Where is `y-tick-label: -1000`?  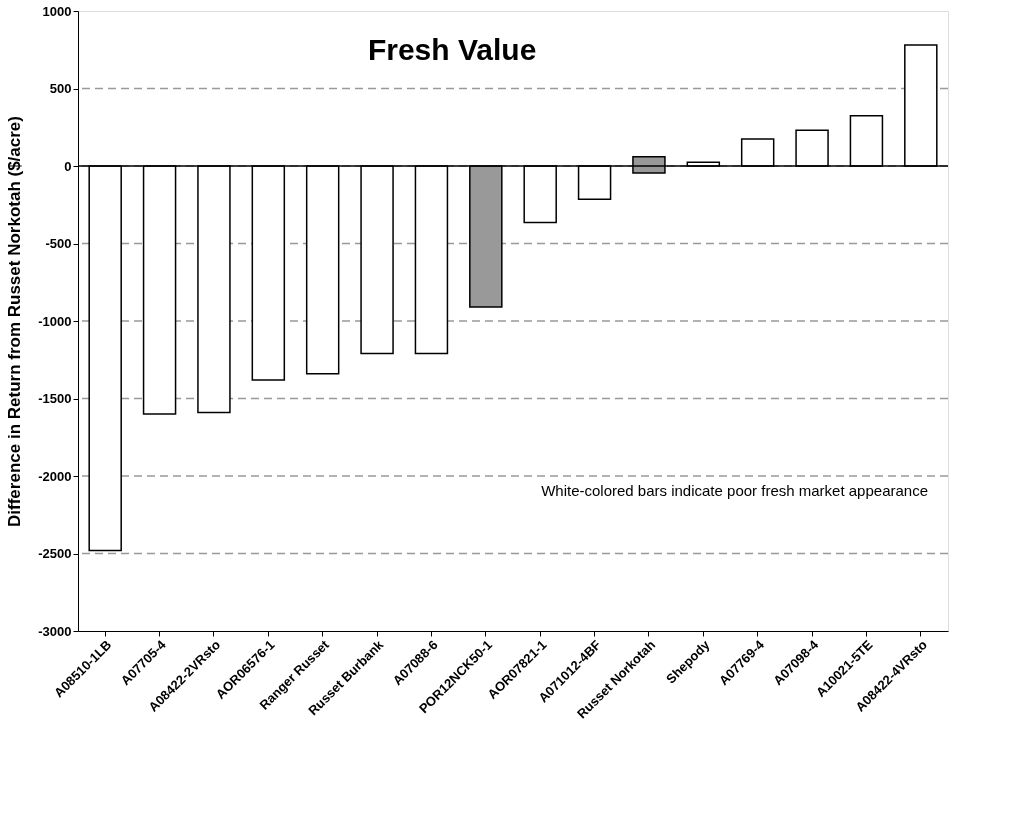
y-tick-label: -1000 is located at coordinates (55, 321).